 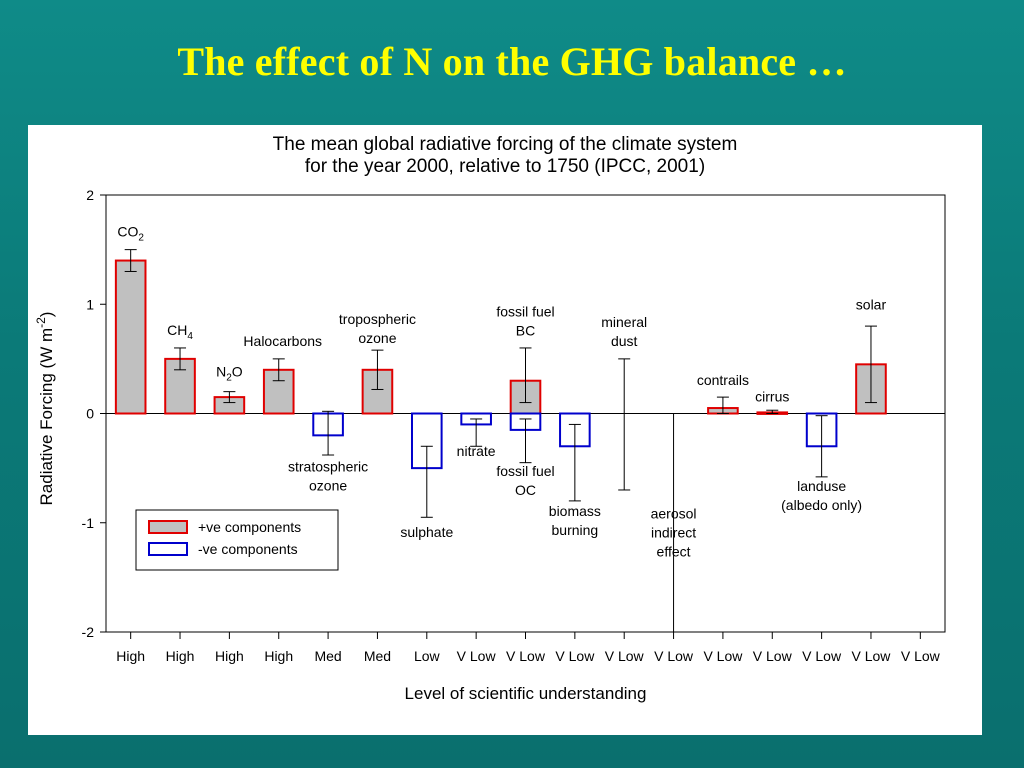 What do you see at coordinates (426, 532) in the screenshot?
I see `bar-annotation: sulphate` at bounding box center [426, 532].